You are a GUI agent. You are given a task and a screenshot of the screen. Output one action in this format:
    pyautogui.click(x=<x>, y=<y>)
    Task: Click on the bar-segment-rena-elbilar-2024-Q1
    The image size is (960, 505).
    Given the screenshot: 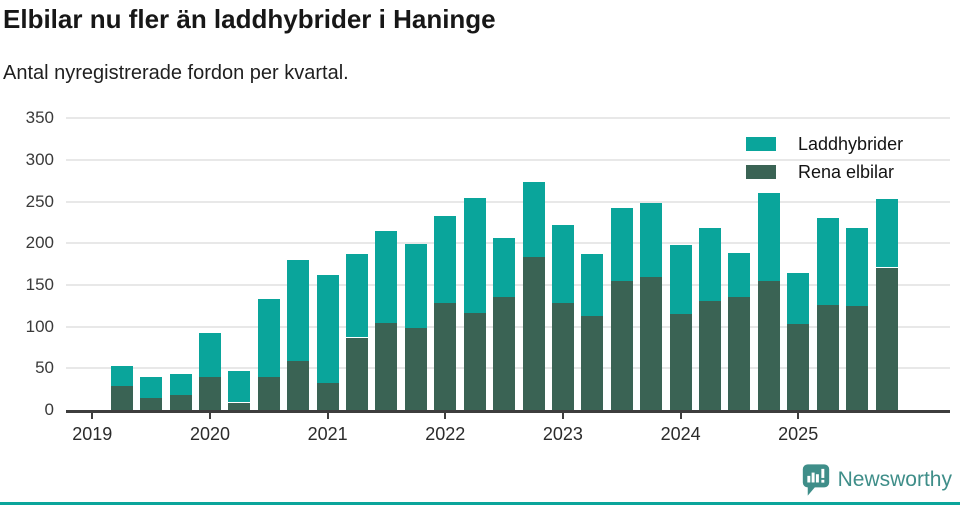 What is the action you would take?
    pyautogui.click(x=680, y=362)
    